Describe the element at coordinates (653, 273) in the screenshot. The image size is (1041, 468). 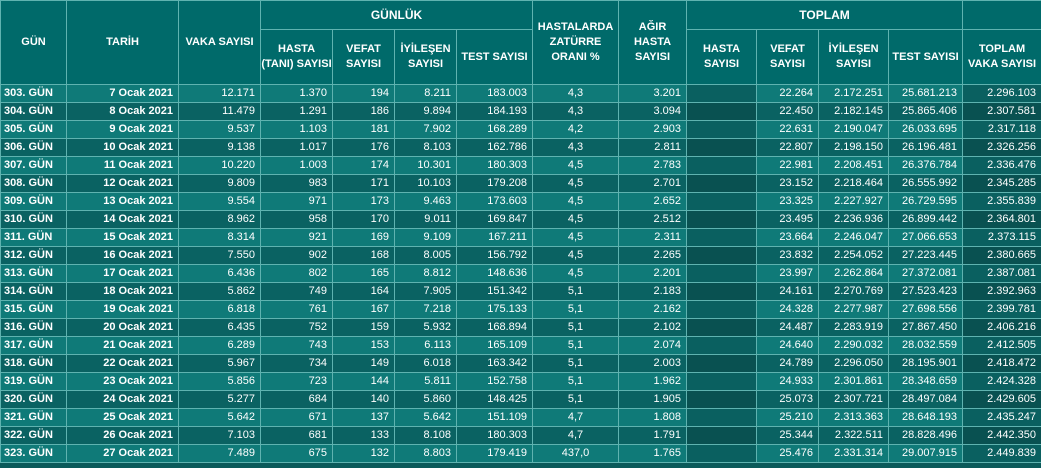
I see `cell-agir-hasta: 2.201` at that location.